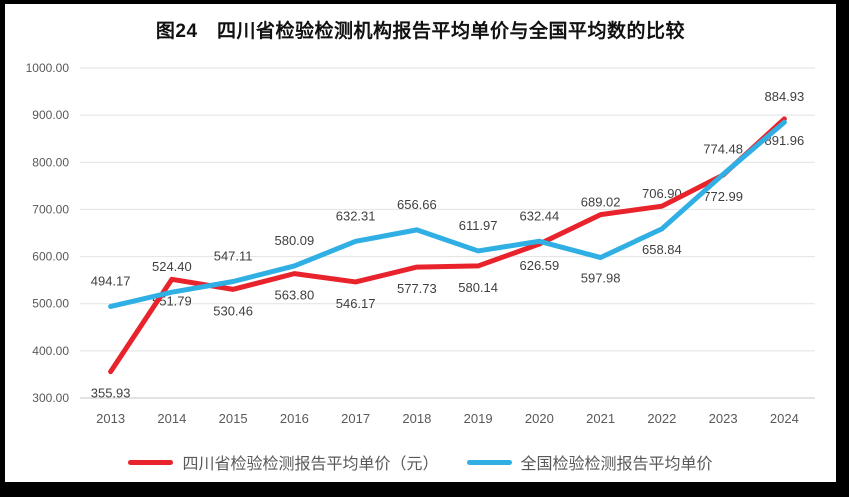 The width and height of the screenshot is (849, 497). Describe the element at coordinates (417, 204) in the screenshot. I see `data-label: 656.66` at that location.